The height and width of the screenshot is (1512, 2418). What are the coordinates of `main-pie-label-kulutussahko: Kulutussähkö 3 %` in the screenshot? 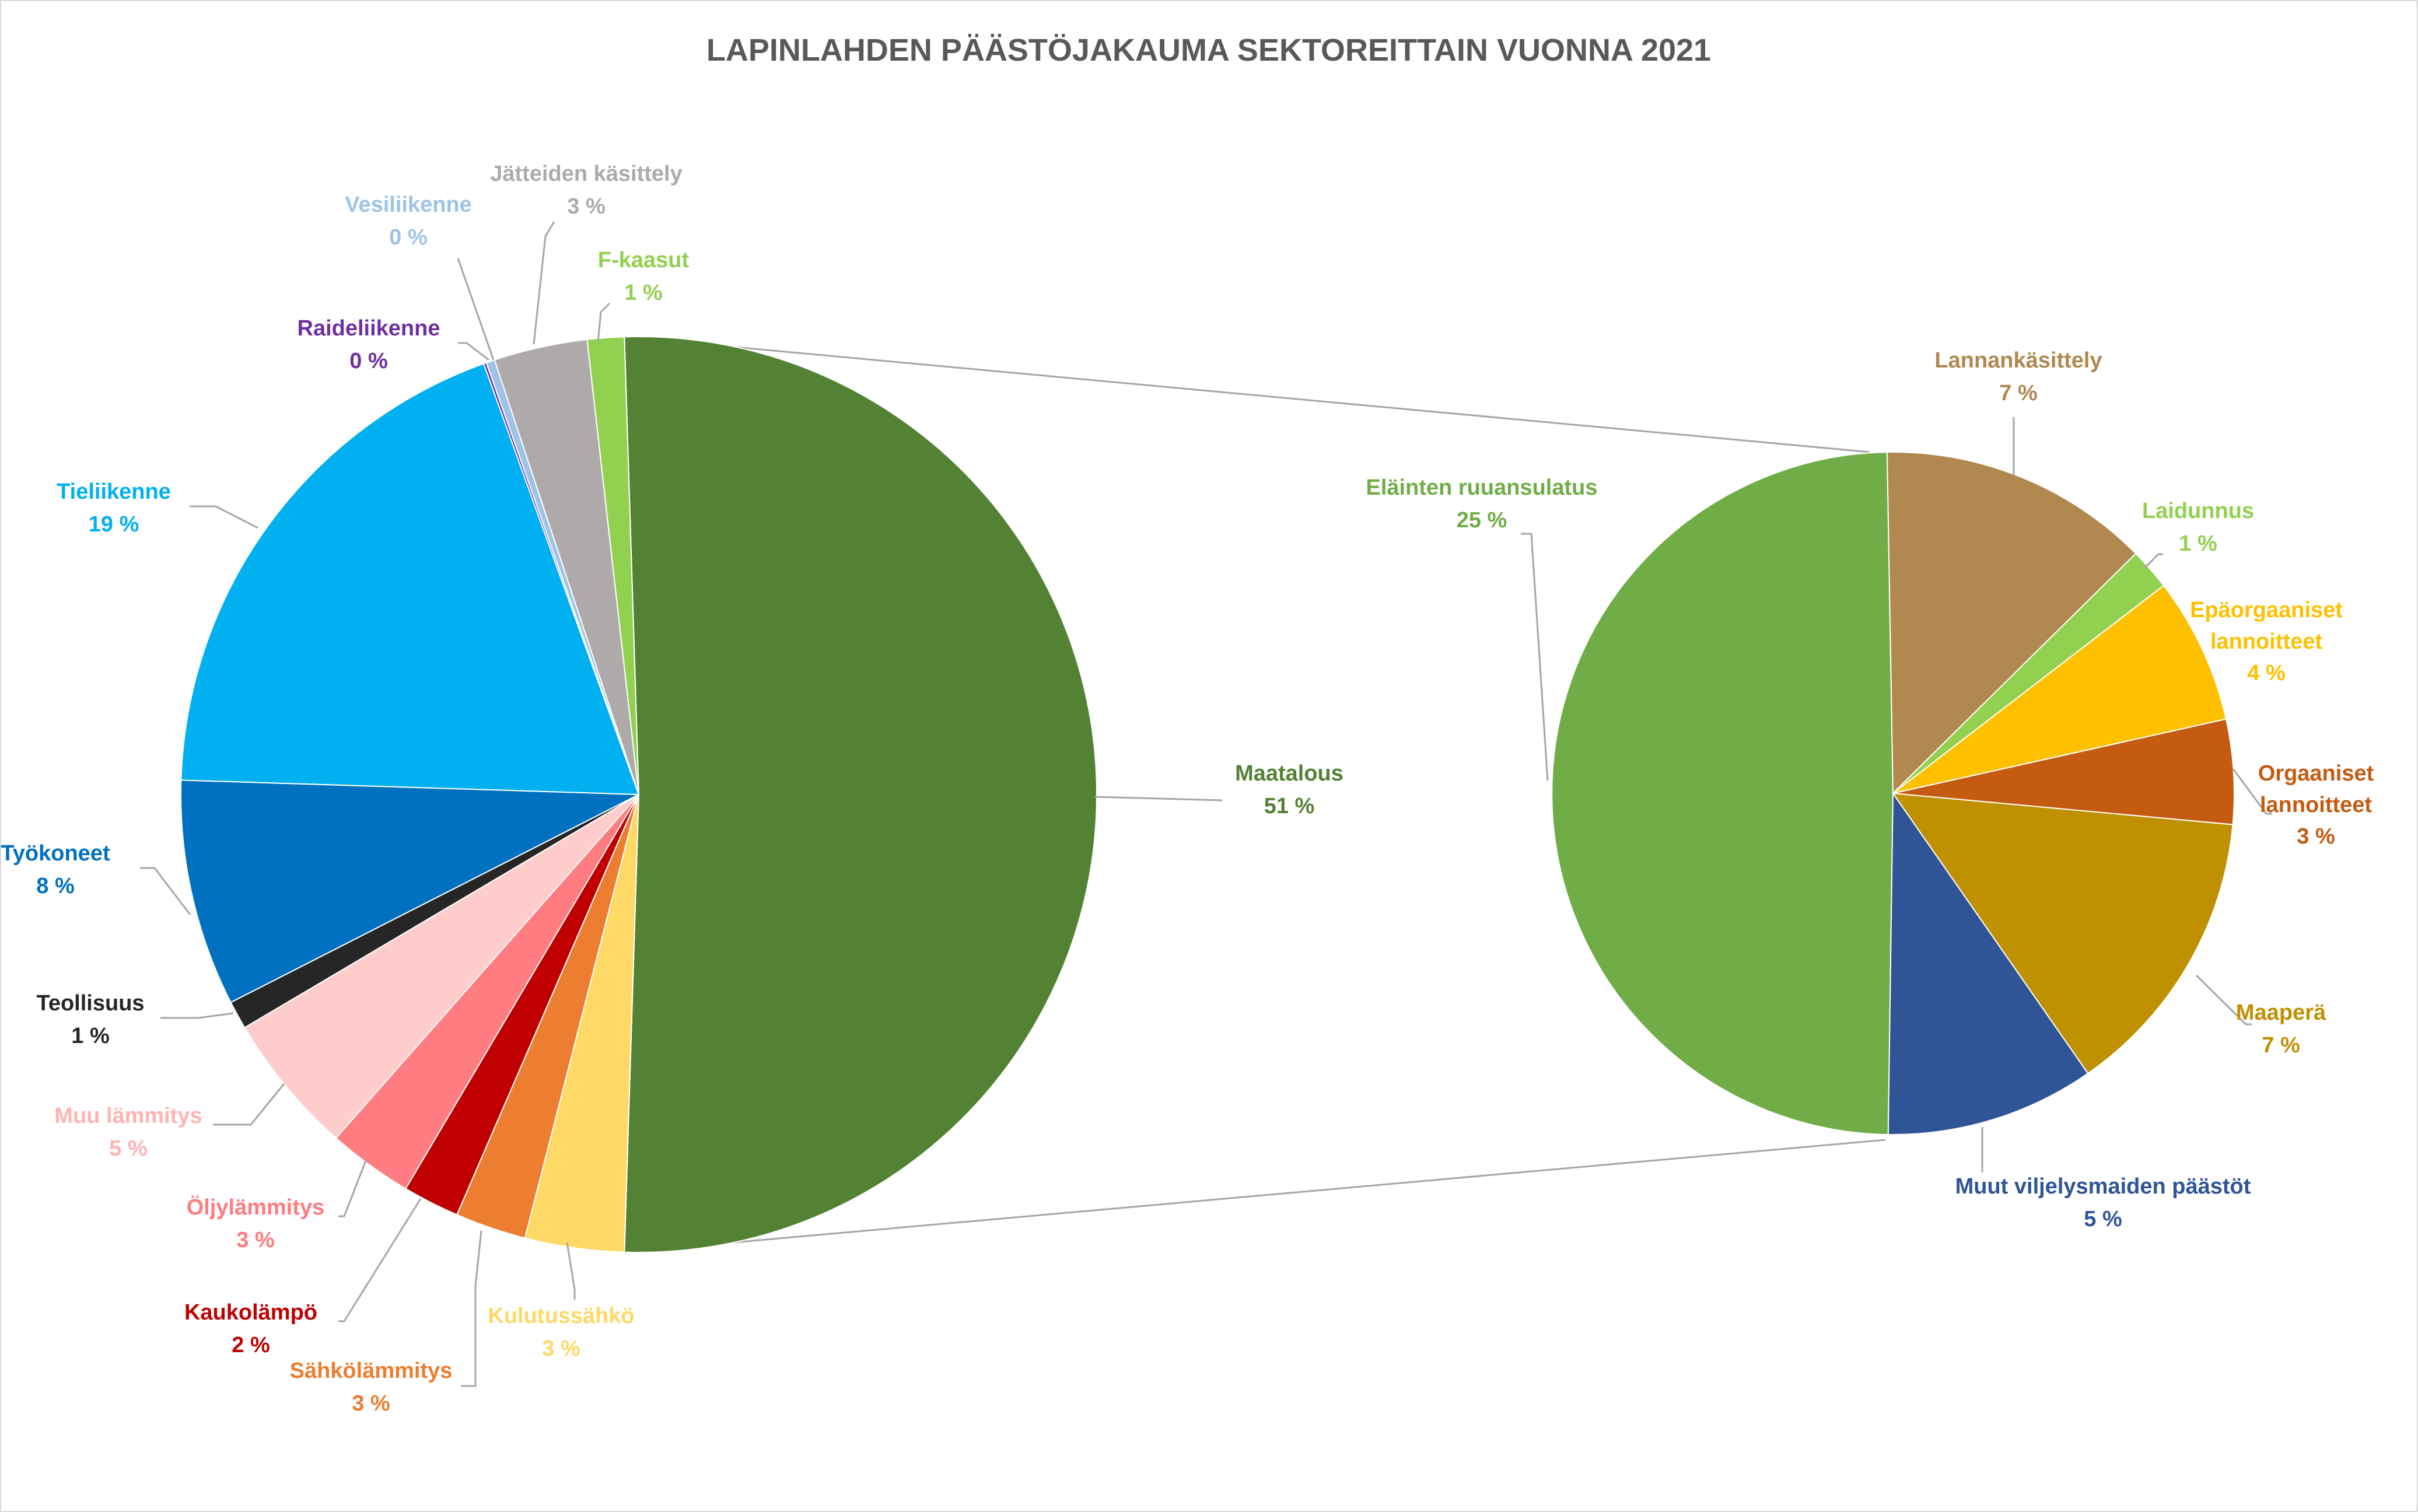 It's located at (561, 1332).